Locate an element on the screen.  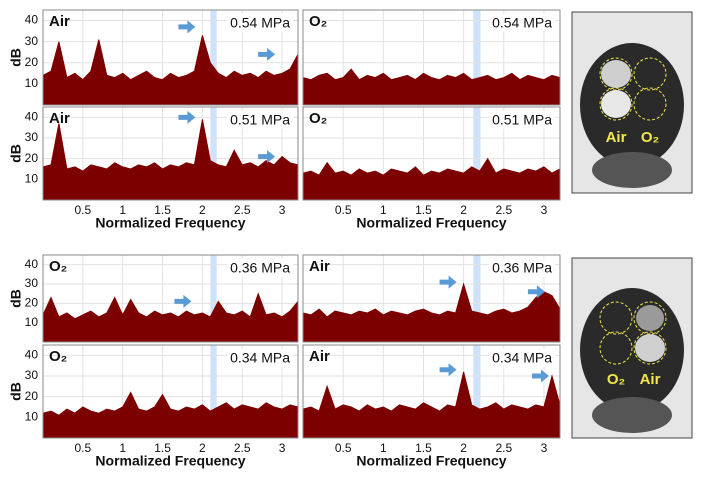
spectrum-panel: Air 0.36 MPa is located at coordinates (431, 298).